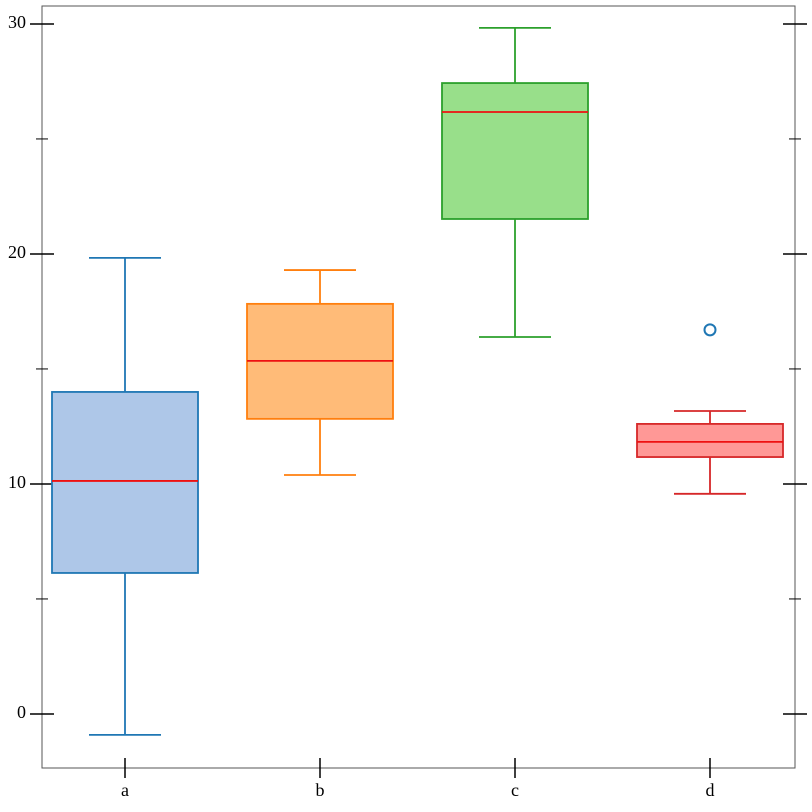  What do you see at coordinates (515, 790) in the screenshot?
I see `x-tick-label: c` at bounding box center [515, 790].